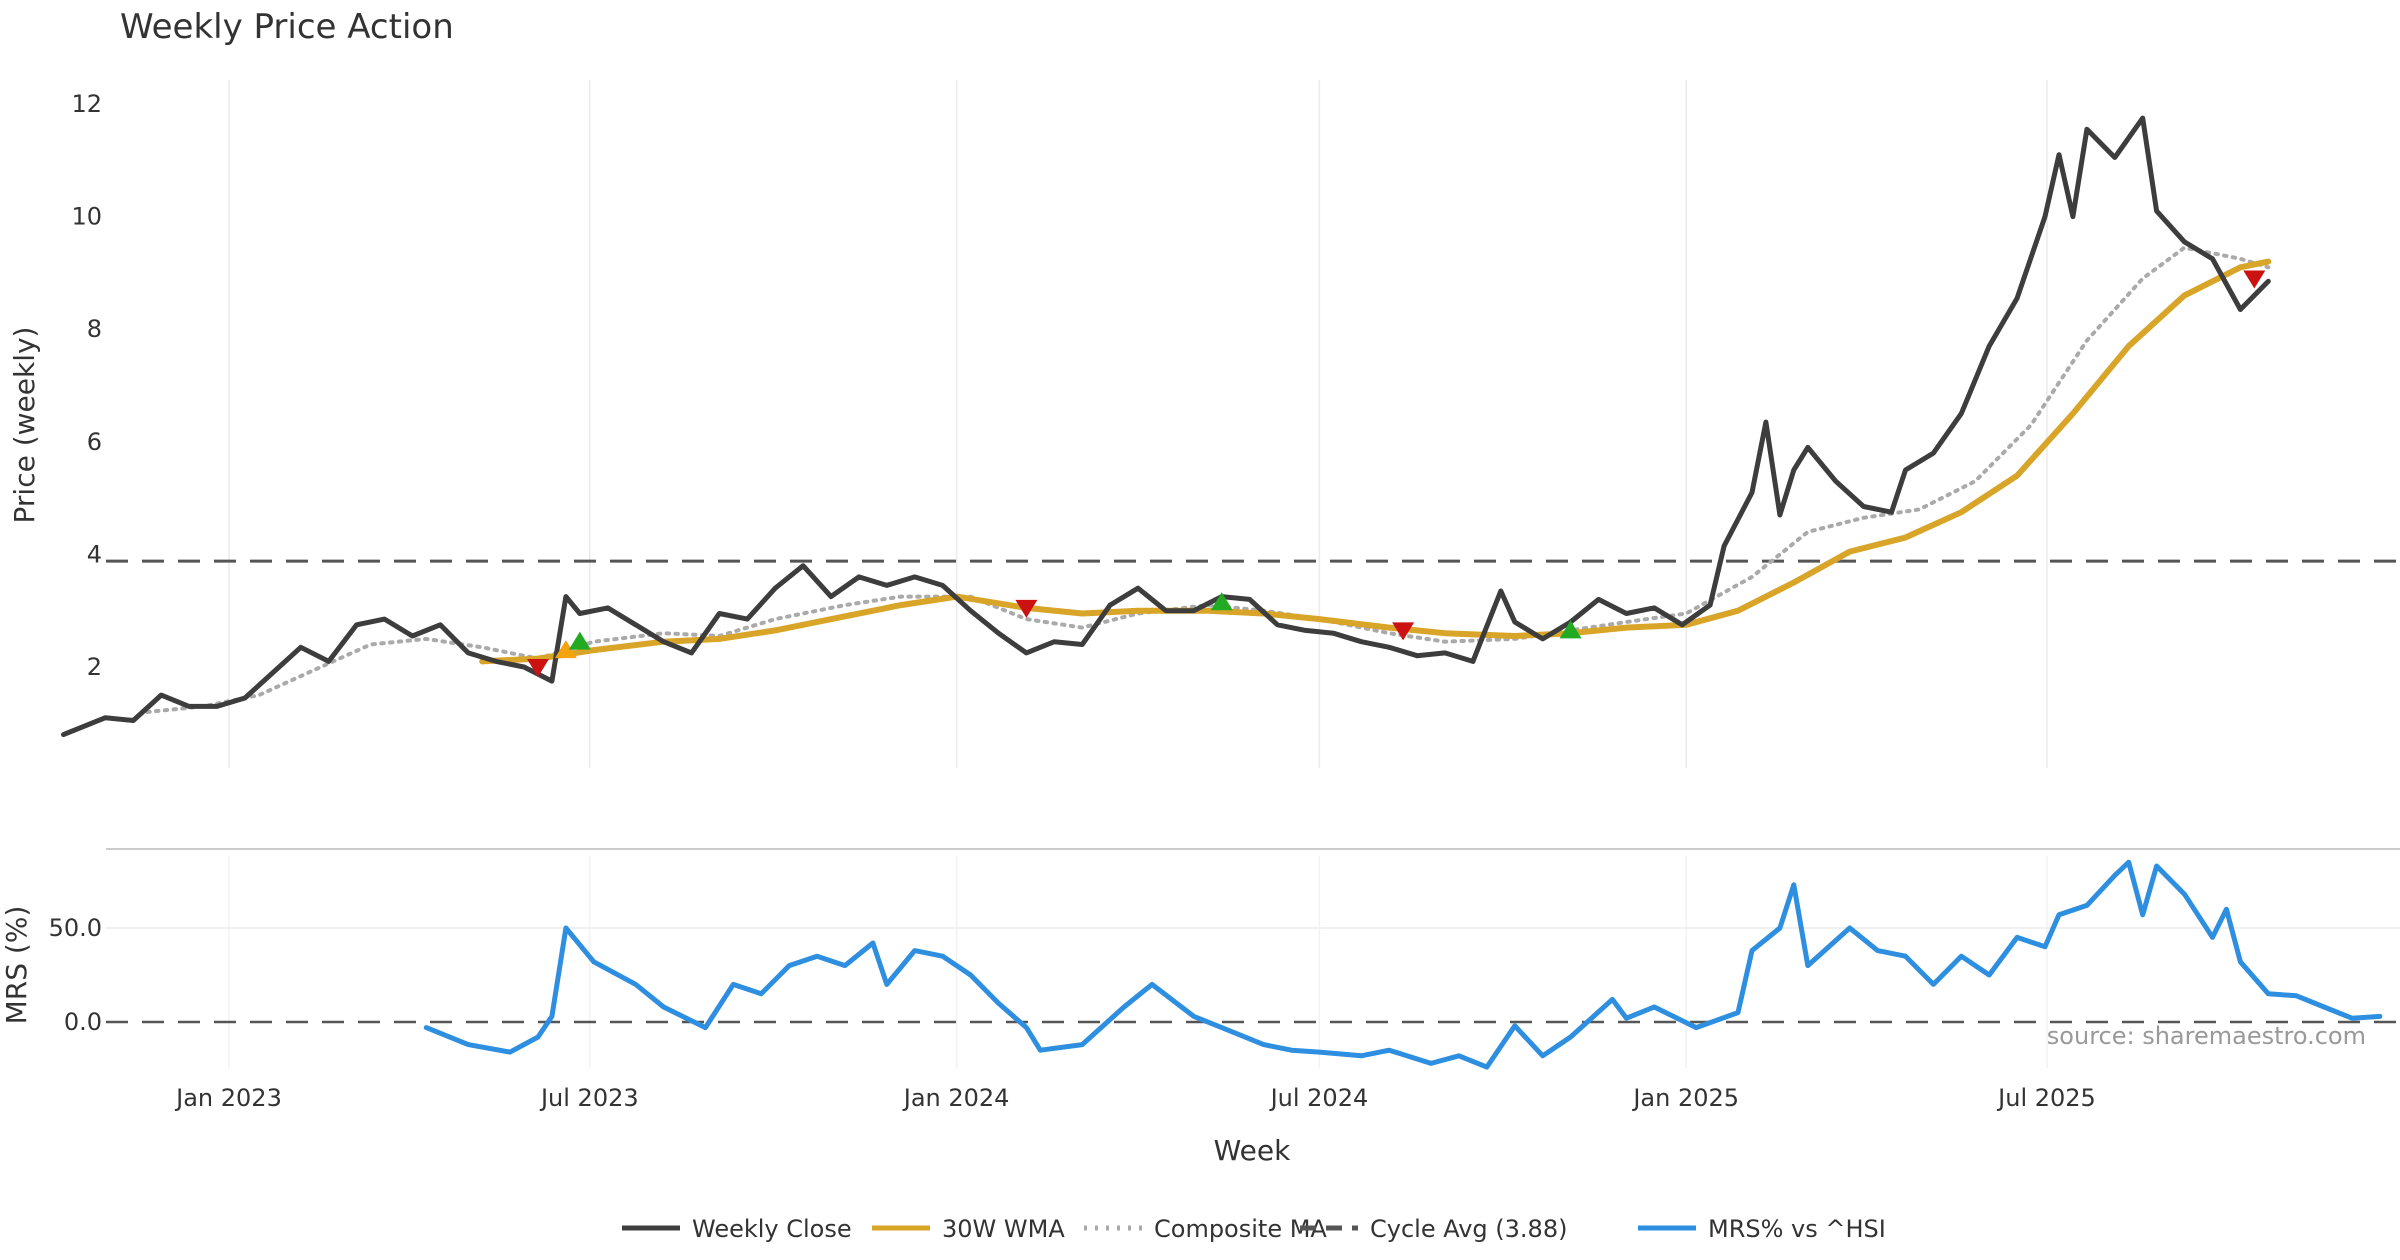 The height and width of the screenshot is (1260, 2400). What do you see at coordinates (94, 329) in the screenshot?
I see `y-tick-8: 8` at bounding box center [94, 329].